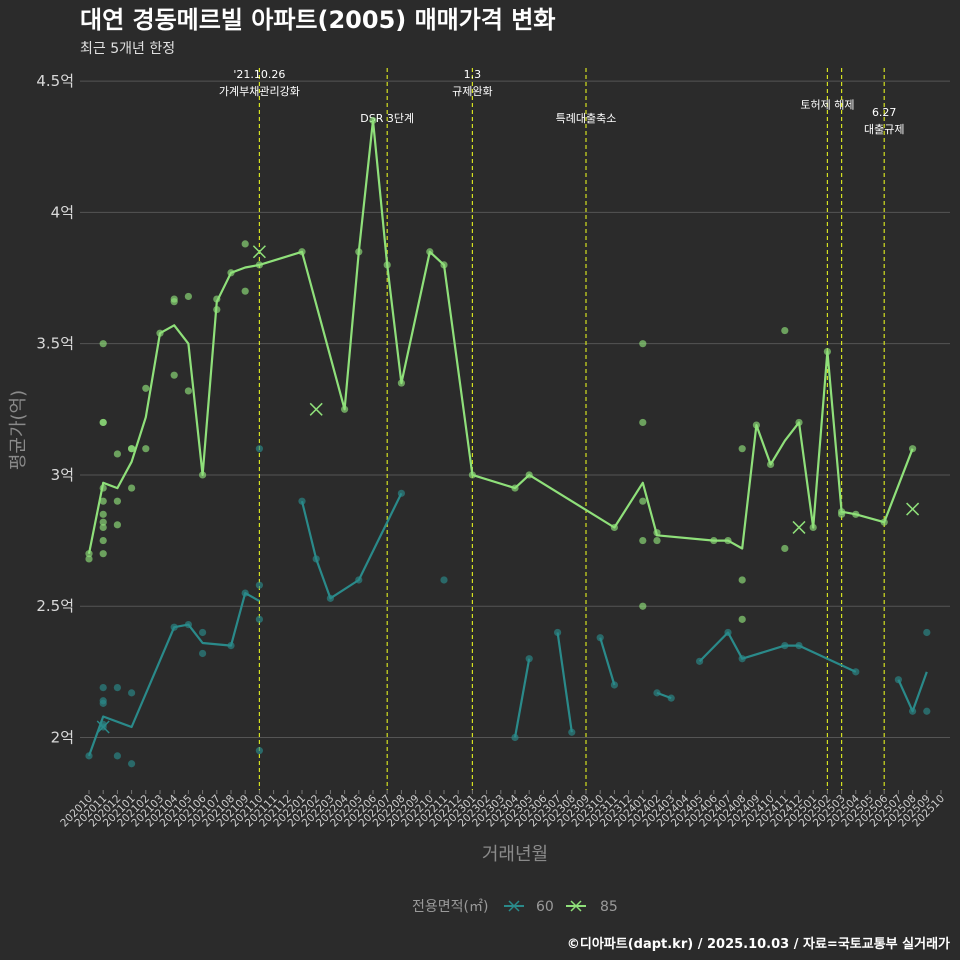  I want to click on y-tick-label: 3.5억, so click(55, 344).